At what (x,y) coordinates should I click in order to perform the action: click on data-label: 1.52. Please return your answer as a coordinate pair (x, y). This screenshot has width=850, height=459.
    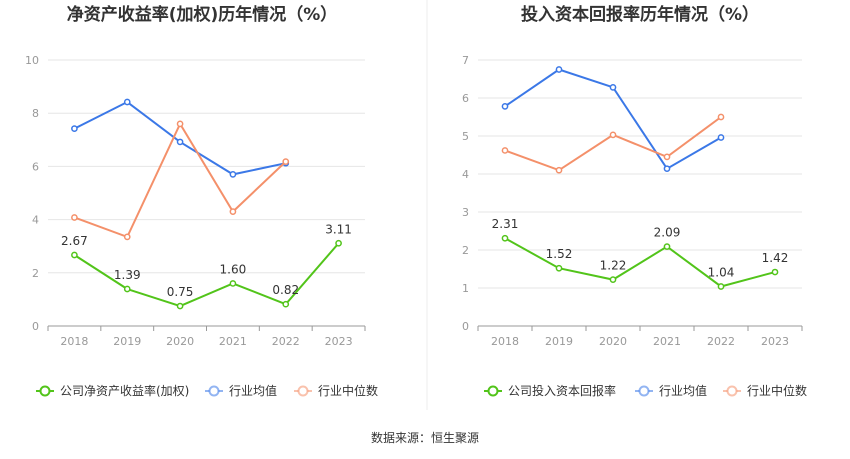
    Looking at the image, I should click on (559, 254).